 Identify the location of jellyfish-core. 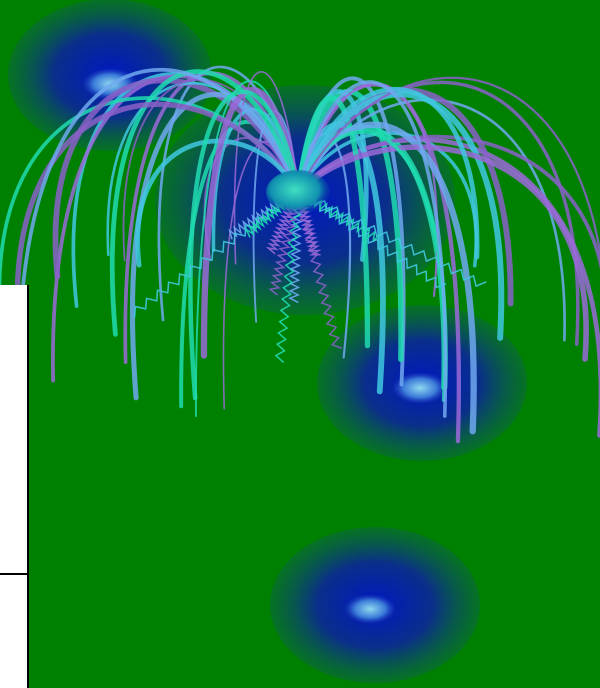
(298, 192).